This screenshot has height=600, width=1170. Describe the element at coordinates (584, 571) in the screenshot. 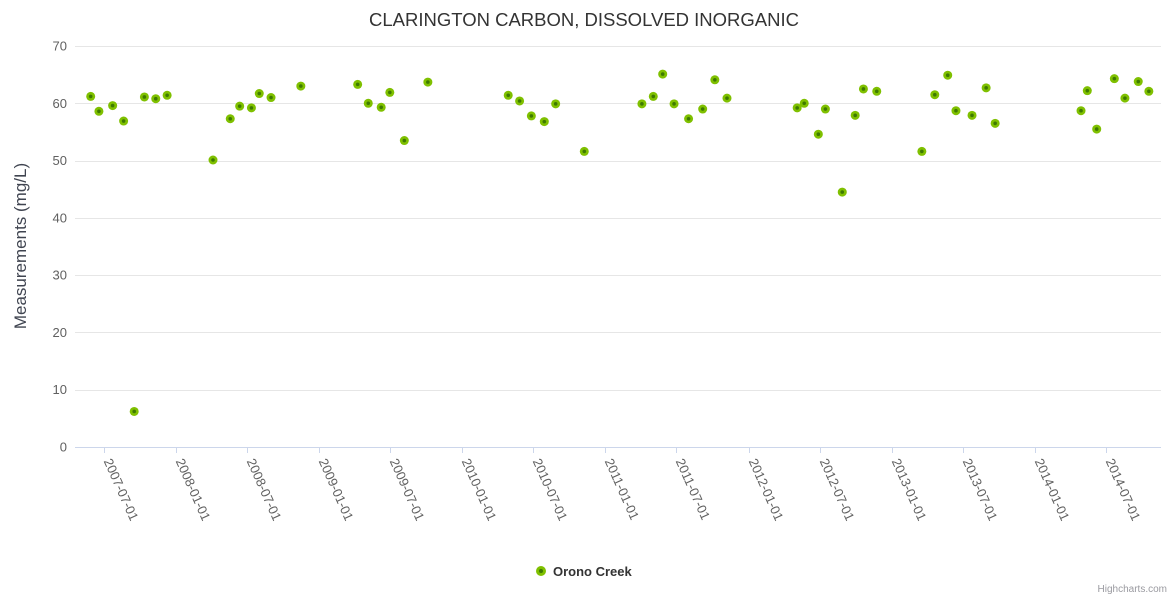

I see `legend-item-orono-creek: Orono Creek` at that location.